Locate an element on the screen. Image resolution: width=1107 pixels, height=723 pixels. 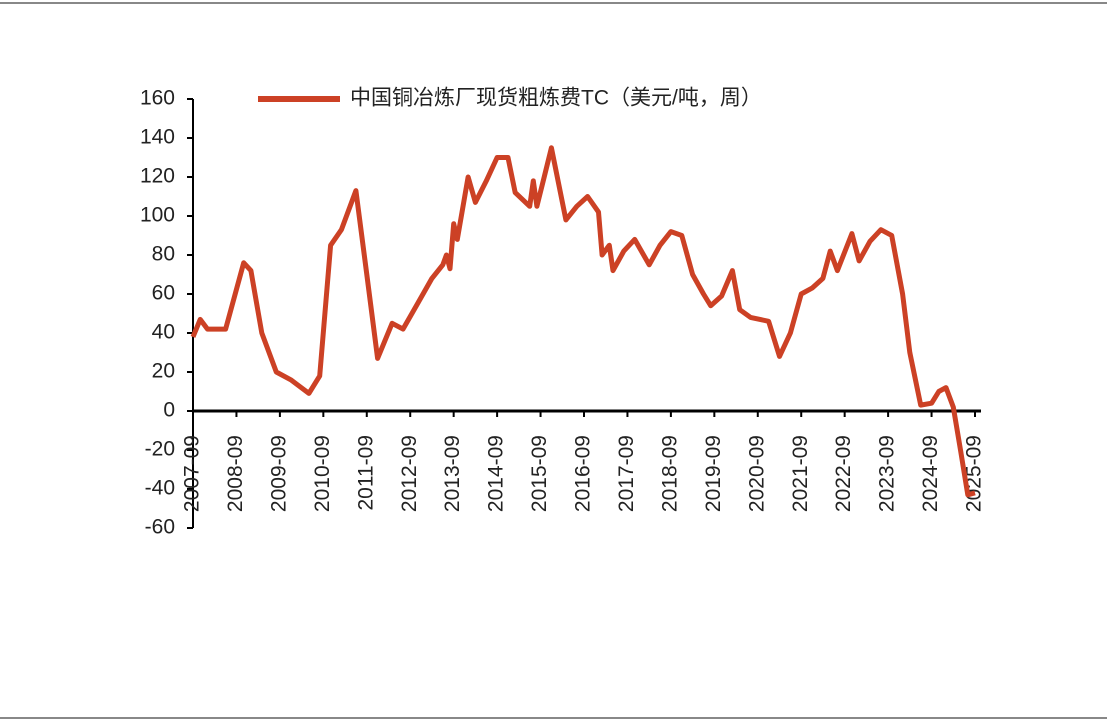
x-tick-label: 2011-09 is located at coordinates (365, 473).